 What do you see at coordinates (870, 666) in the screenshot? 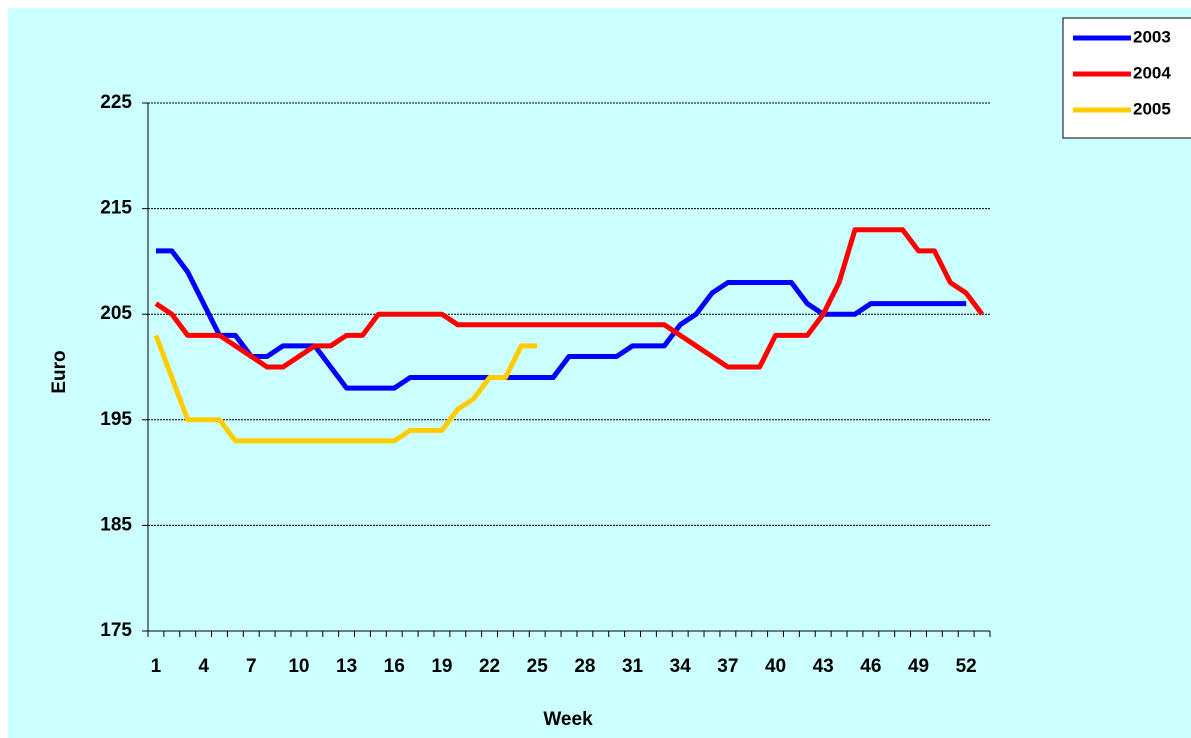
I see `x-tick-label: 46` at bounding box center [870, 666].